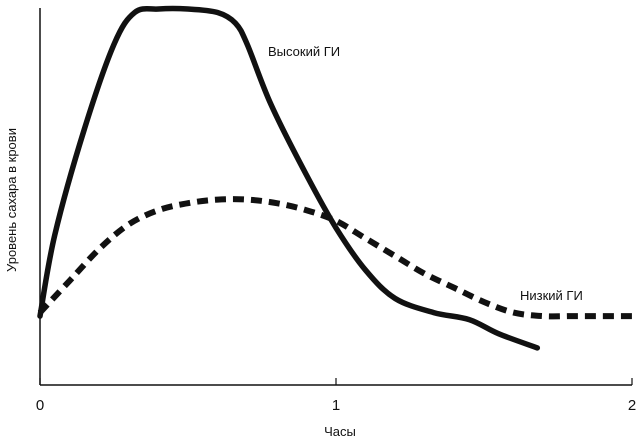 Image resolution: width=643 pixels, height=441 pixels. Describe the element at coordinates (340, 431) in the screenshot. I see `x-axis-label: Часы` at that location.